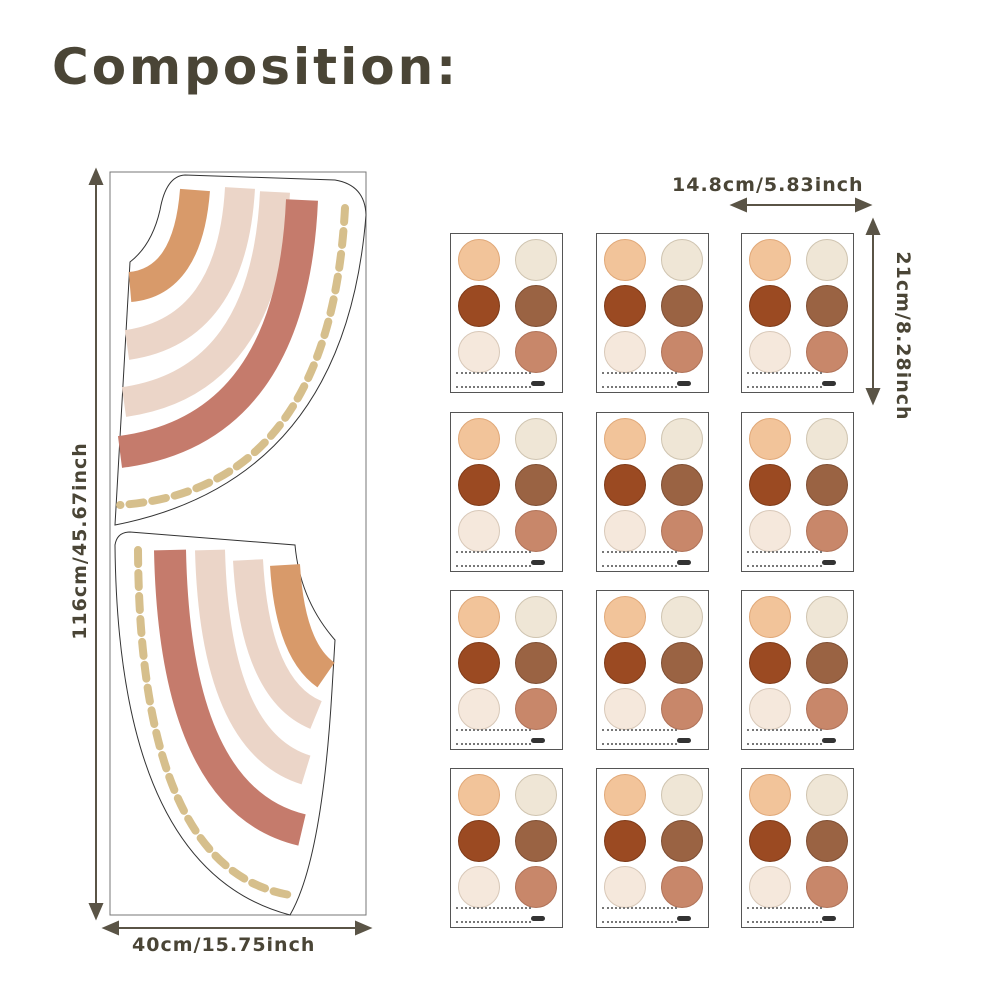 The image size is (1000, 1000). What do you see at coordinates (256, 67) in the screenshot?
I see `page-title: Composition:` at bounding box center [256, 67].